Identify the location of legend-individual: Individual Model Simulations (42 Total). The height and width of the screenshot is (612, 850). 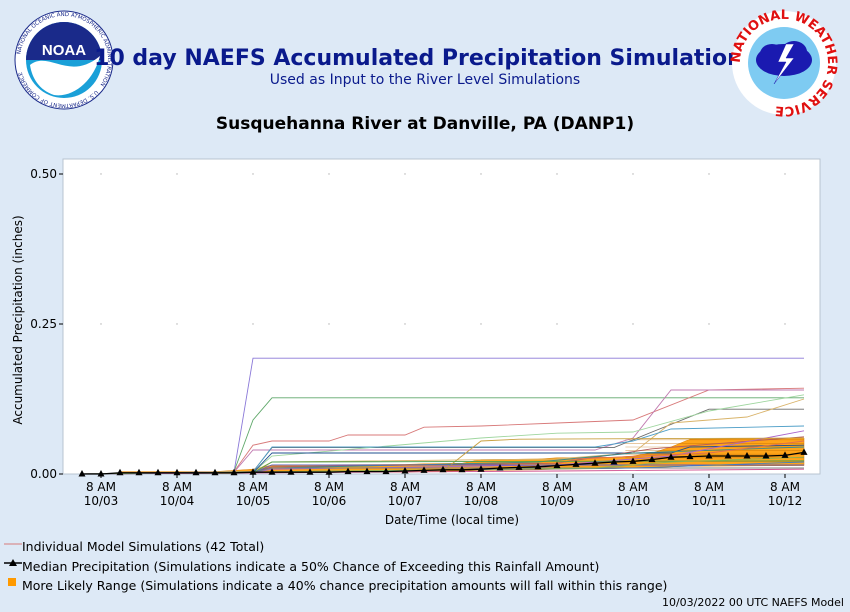
(134, 546).